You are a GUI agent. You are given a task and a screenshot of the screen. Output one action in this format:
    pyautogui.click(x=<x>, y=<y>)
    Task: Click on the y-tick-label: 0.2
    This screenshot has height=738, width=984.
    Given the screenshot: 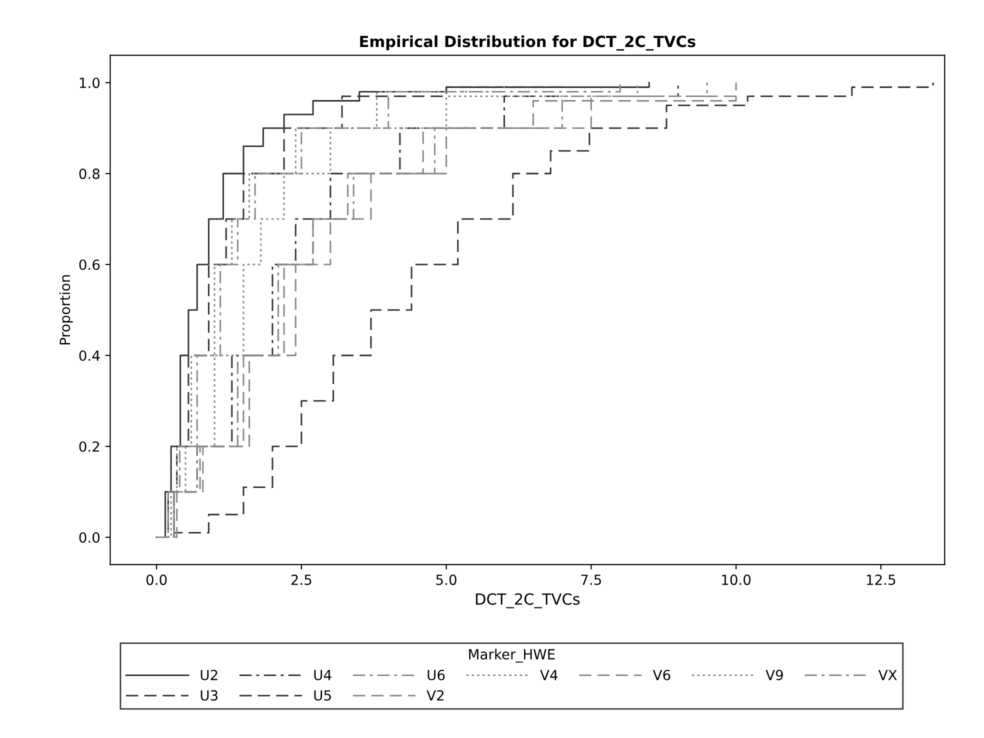 What is the action you would take?
    pyautogui.click(x=89, y=446)
    